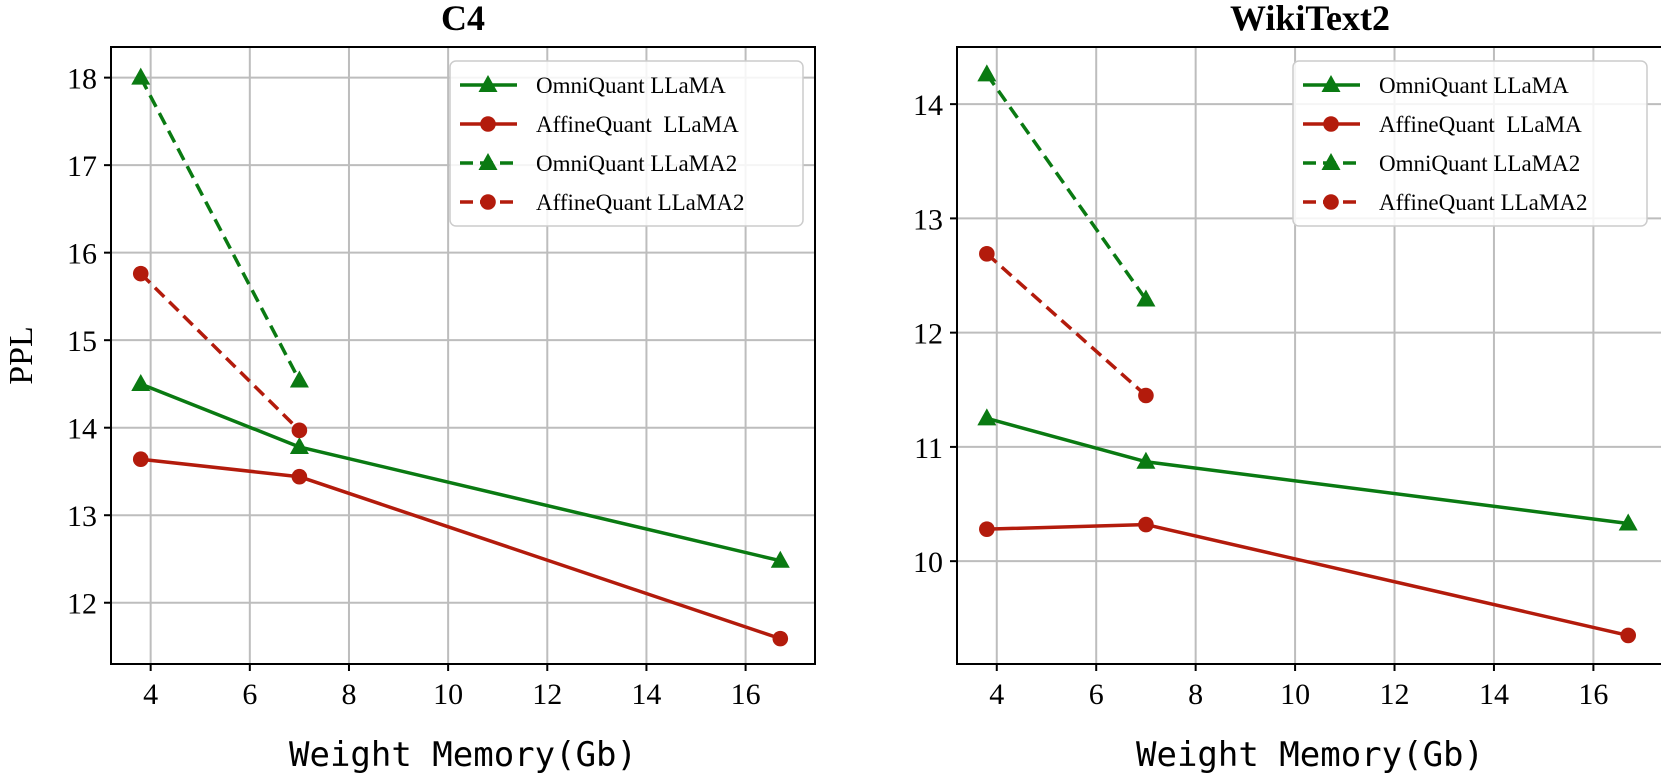  Describe the element at coordinates (82, 79) in the screenshot. I see `y-tick-label: 18` at that location.